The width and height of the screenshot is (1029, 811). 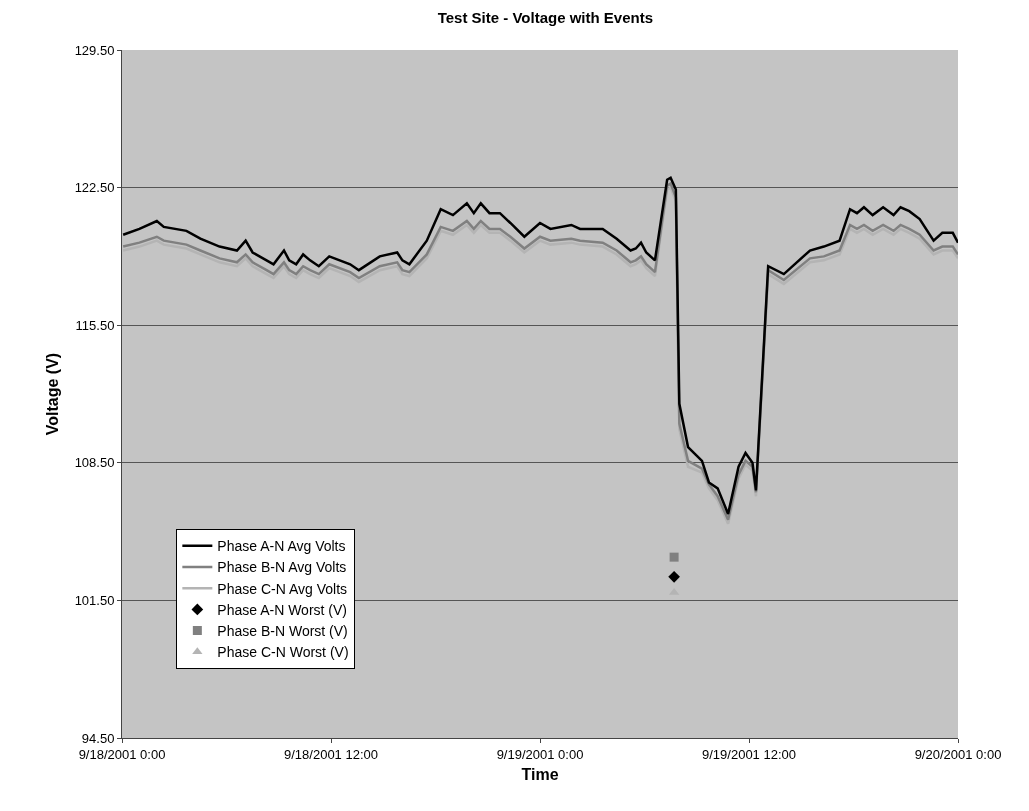 I want to click on y-tick-label: 108.50, so click(x=94, y=463).